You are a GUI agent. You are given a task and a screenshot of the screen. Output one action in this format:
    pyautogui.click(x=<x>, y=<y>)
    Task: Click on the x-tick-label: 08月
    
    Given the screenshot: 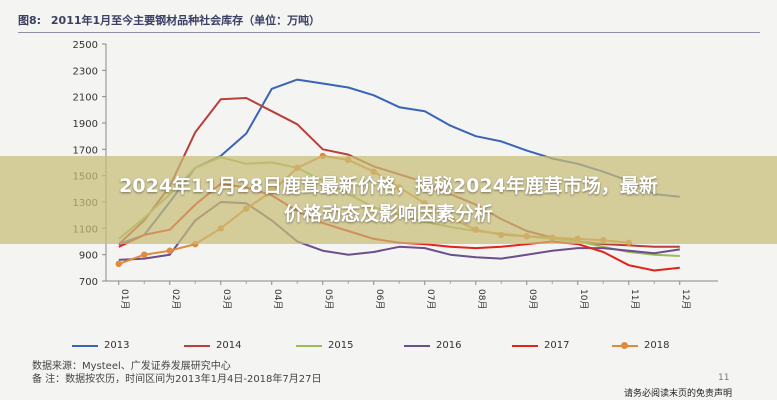 What is the action you would take?
    pyautogui.click(x=481, y=299)
    